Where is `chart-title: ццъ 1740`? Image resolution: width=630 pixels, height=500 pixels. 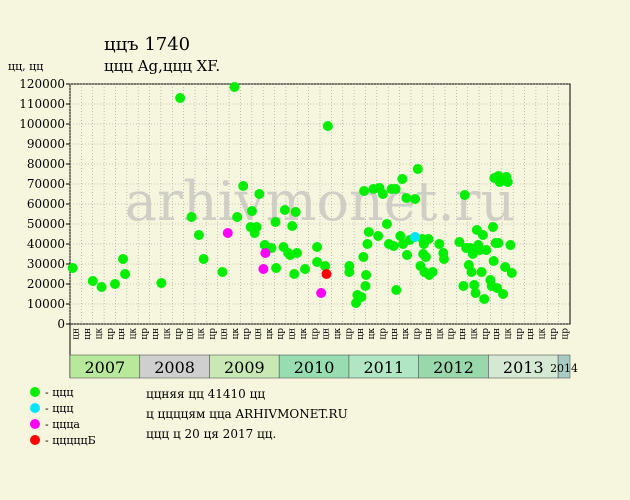 chart-title: ццъ 1740 is located at coordinates (147, 44).